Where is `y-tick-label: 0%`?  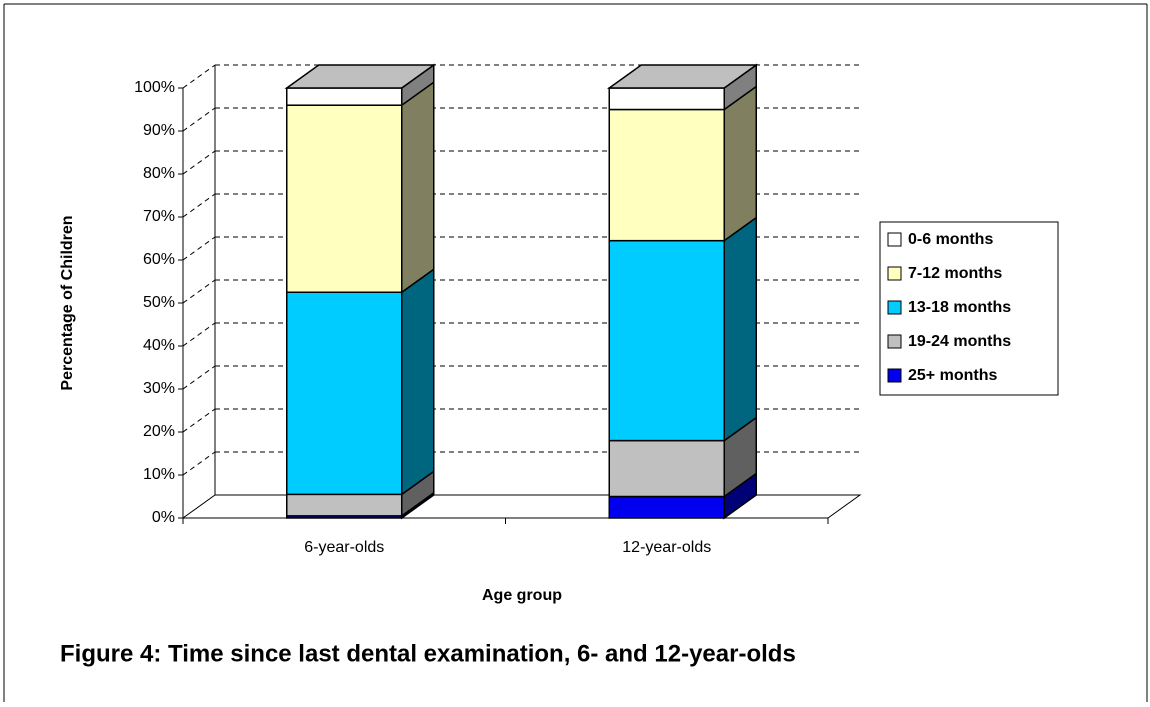 y-tick-label: 0% is located at coordinates (163, 517).